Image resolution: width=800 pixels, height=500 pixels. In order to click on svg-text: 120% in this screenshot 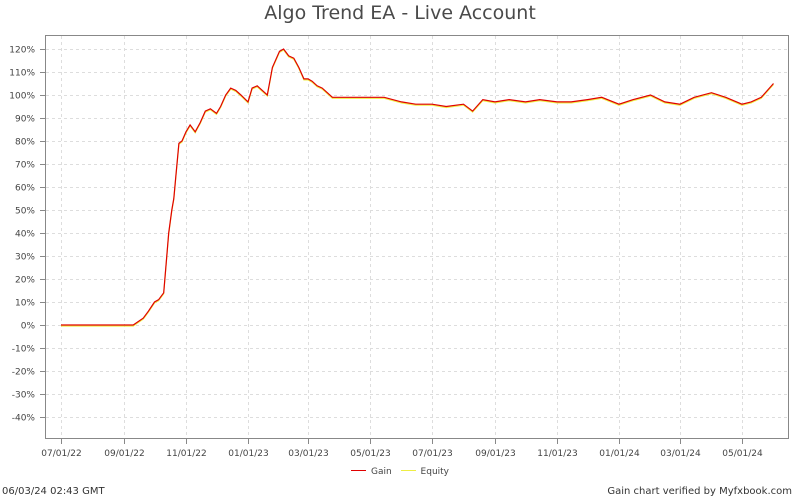, I will do `click(22, 51)`.